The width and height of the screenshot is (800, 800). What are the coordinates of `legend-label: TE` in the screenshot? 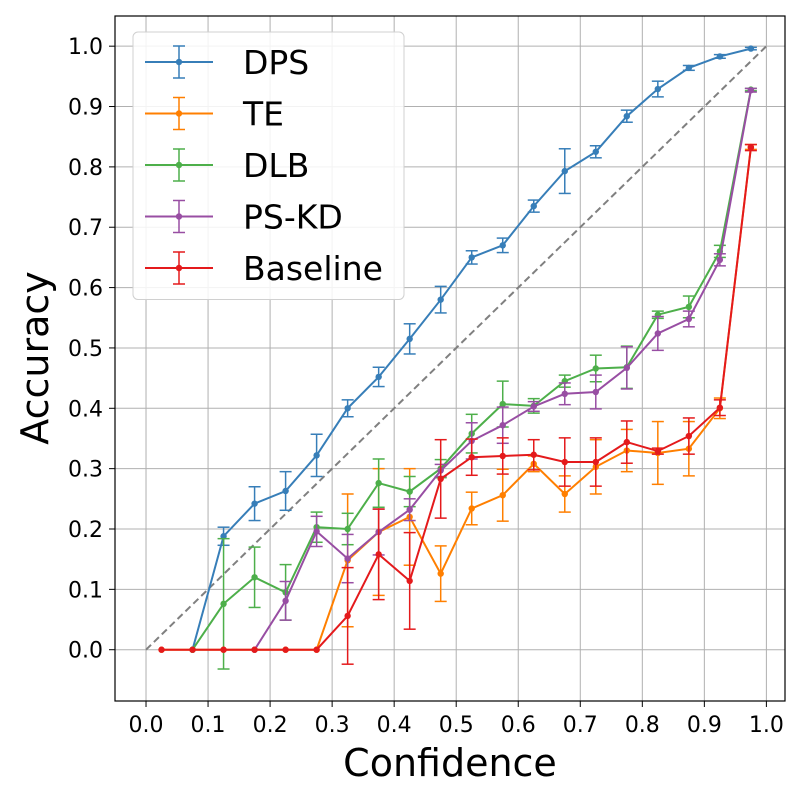 It's located at (263, 114).